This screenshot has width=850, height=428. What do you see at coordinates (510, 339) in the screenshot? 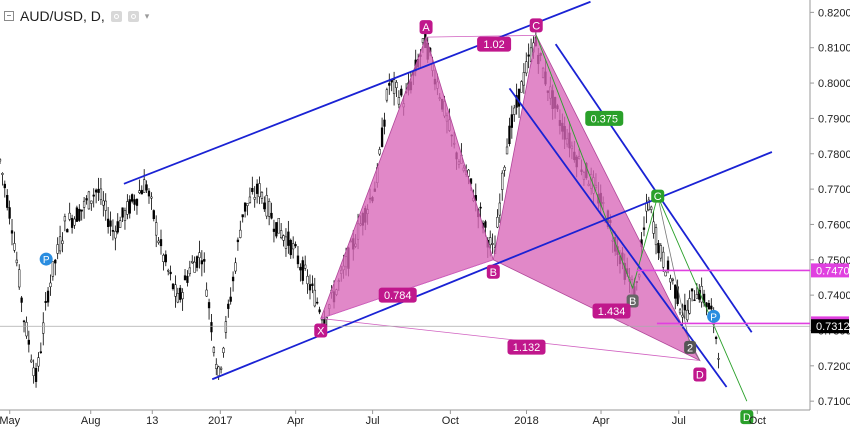
I see `xd-ratio-line` at bounding box center [510, 339].